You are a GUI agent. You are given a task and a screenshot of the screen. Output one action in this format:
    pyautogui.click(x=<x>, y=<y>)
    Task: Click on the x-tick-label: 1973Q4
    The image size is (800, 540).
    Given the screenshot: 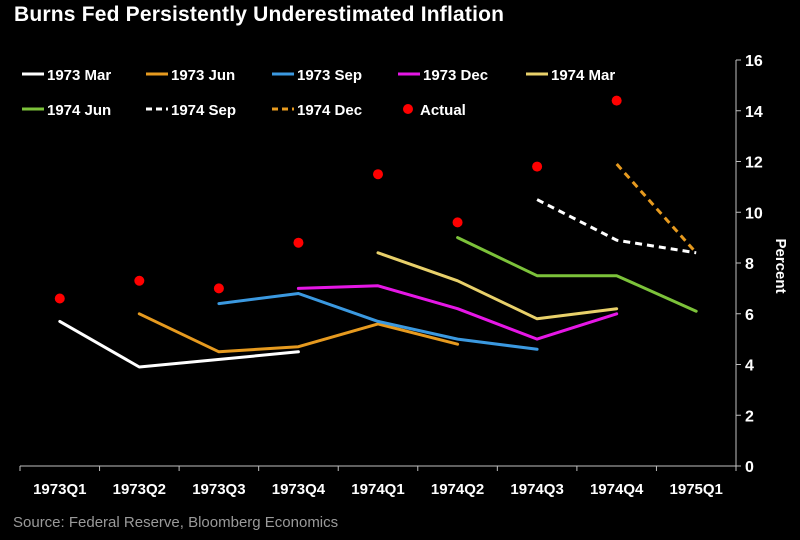 What is the action you would take?
    pyautogui.click(x=299, y=489)
    